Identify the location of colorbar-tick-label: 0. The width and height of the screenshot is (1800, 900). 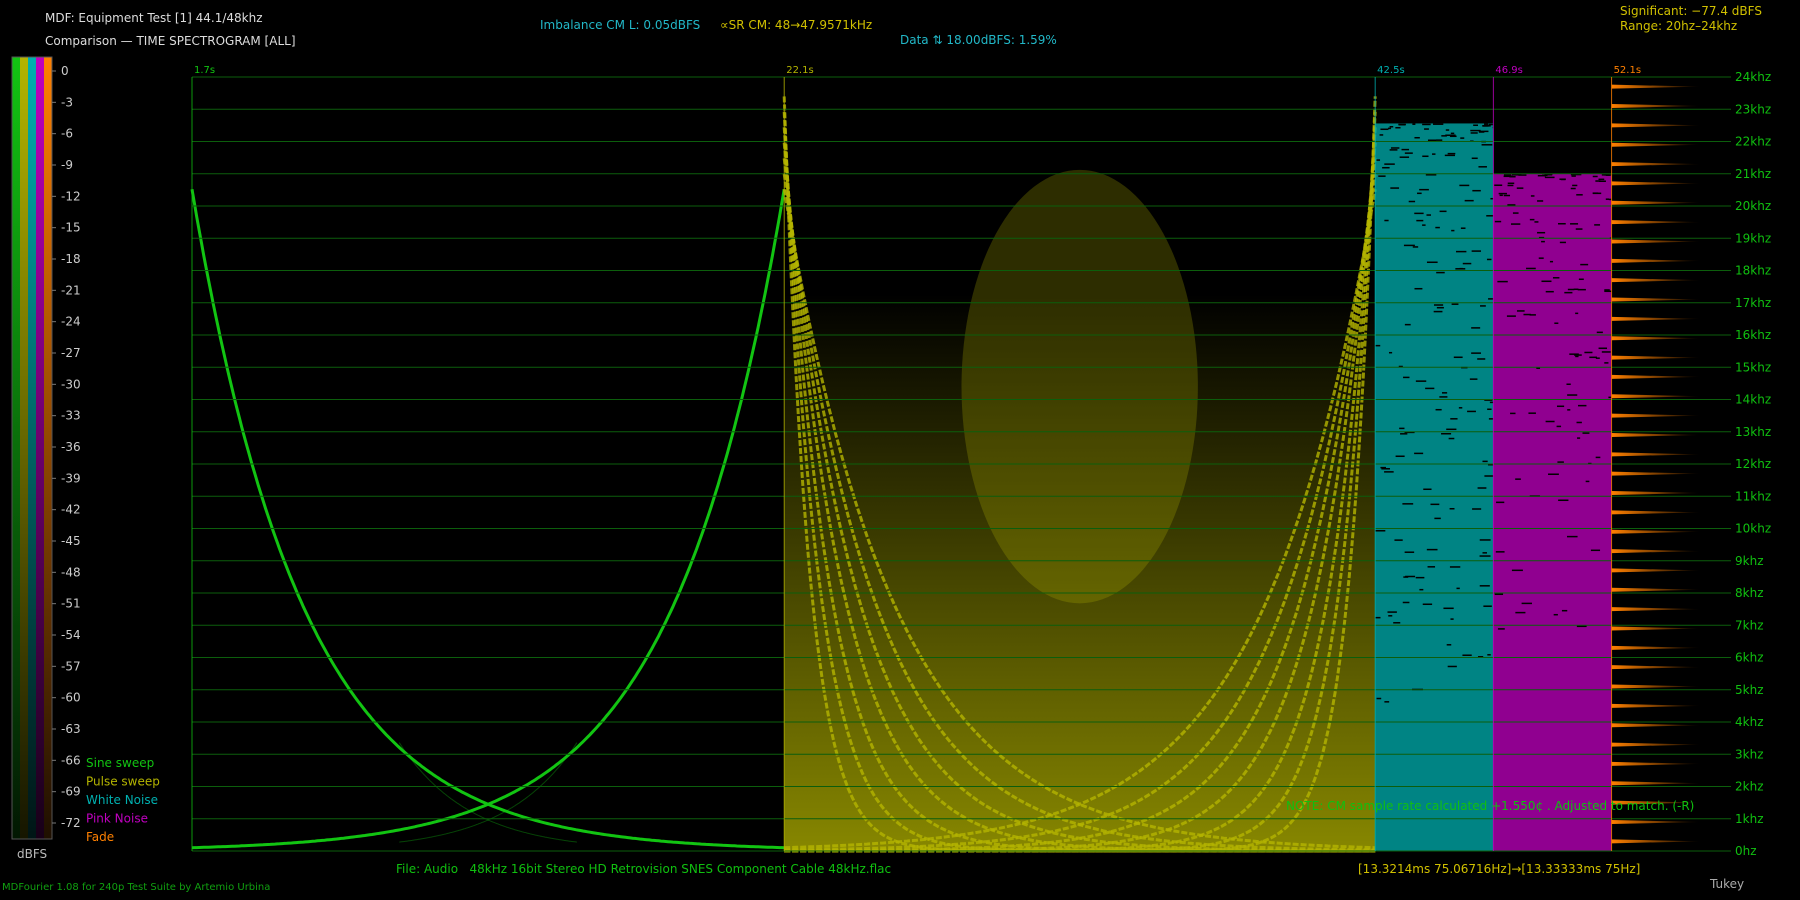
(65, 71).